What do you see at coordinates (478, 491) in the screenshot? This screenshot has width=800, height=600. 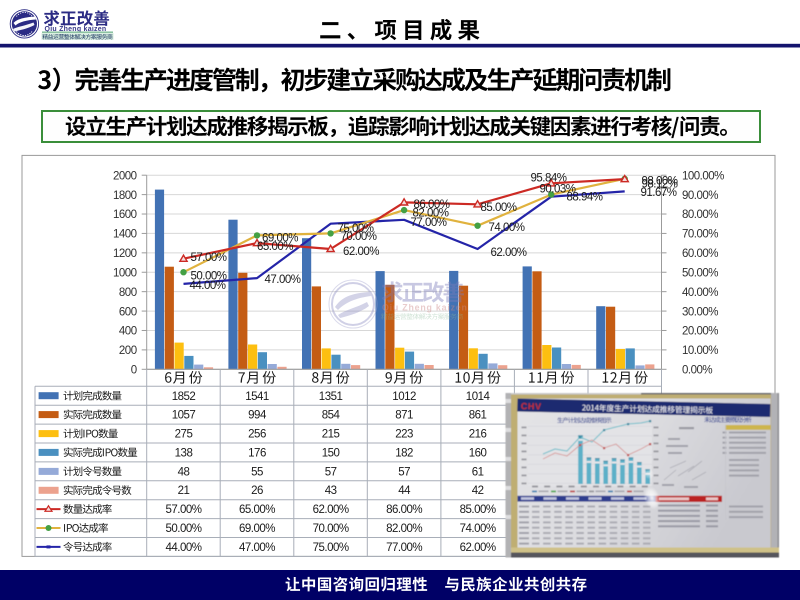 I see `svg-text: 42` at bounding box center [478, 491].